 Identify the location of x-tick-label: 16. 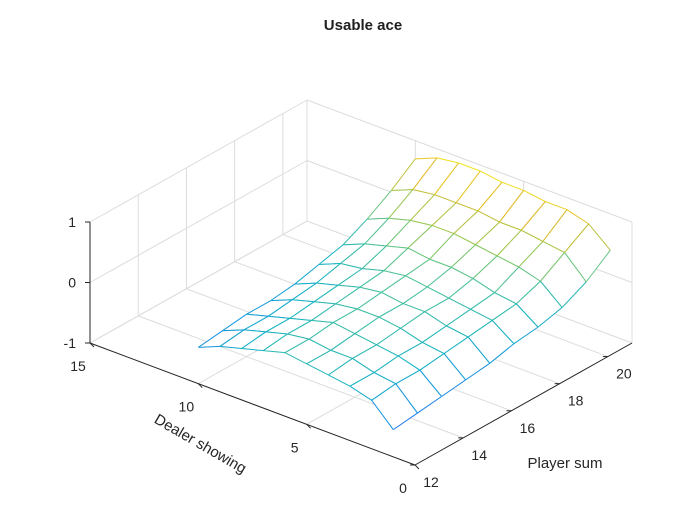
(528, 428).